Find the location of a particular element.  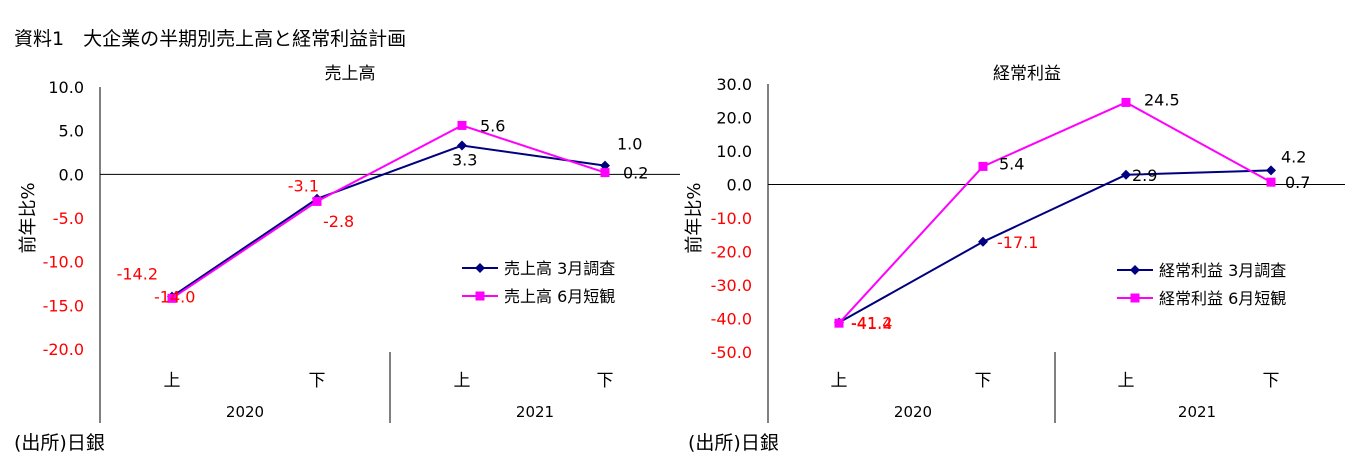

y-tick-label: -5.0 is located at coordinates (68, 218).